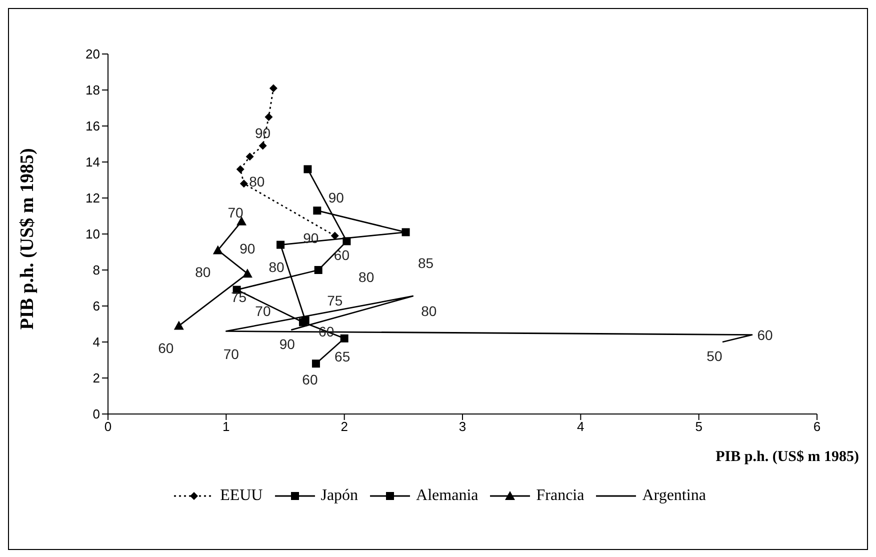 The height and width of the screenshot is (557, 876). Describe the element at coordinates (339, 496) in the screenshot. I see `legend-label: Japón` at that location.